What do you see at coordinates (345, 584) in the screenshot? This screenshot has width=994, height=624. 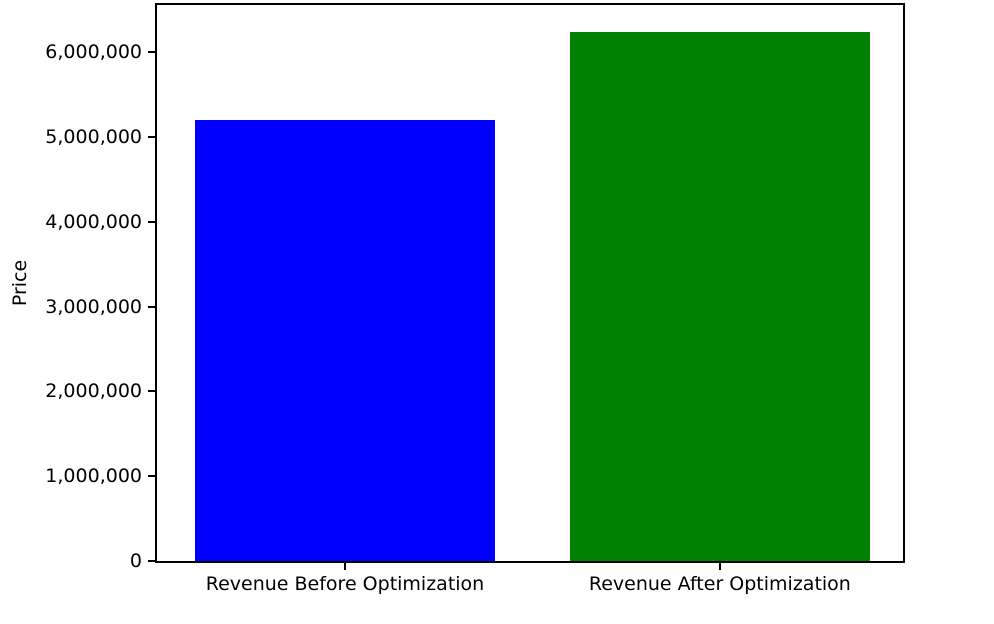 I see `x-tick-label: Revenue Before Optimization` at bounding box center [345, 584].